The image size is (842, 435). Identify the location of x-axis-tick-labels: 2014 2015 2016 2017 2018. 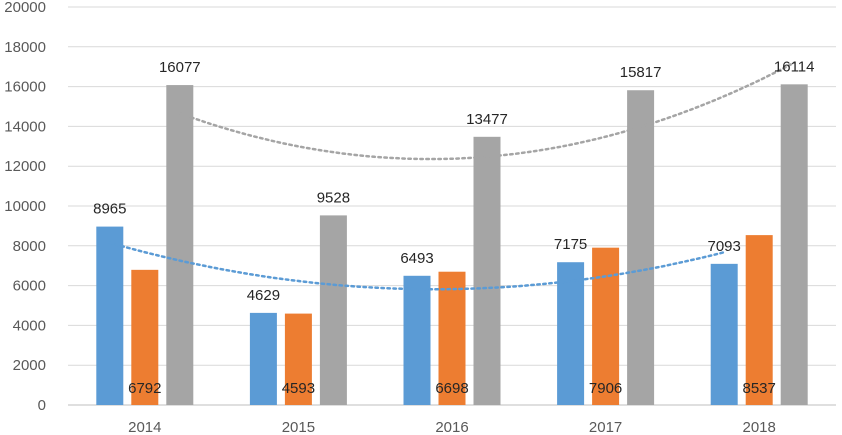
(452, 427).